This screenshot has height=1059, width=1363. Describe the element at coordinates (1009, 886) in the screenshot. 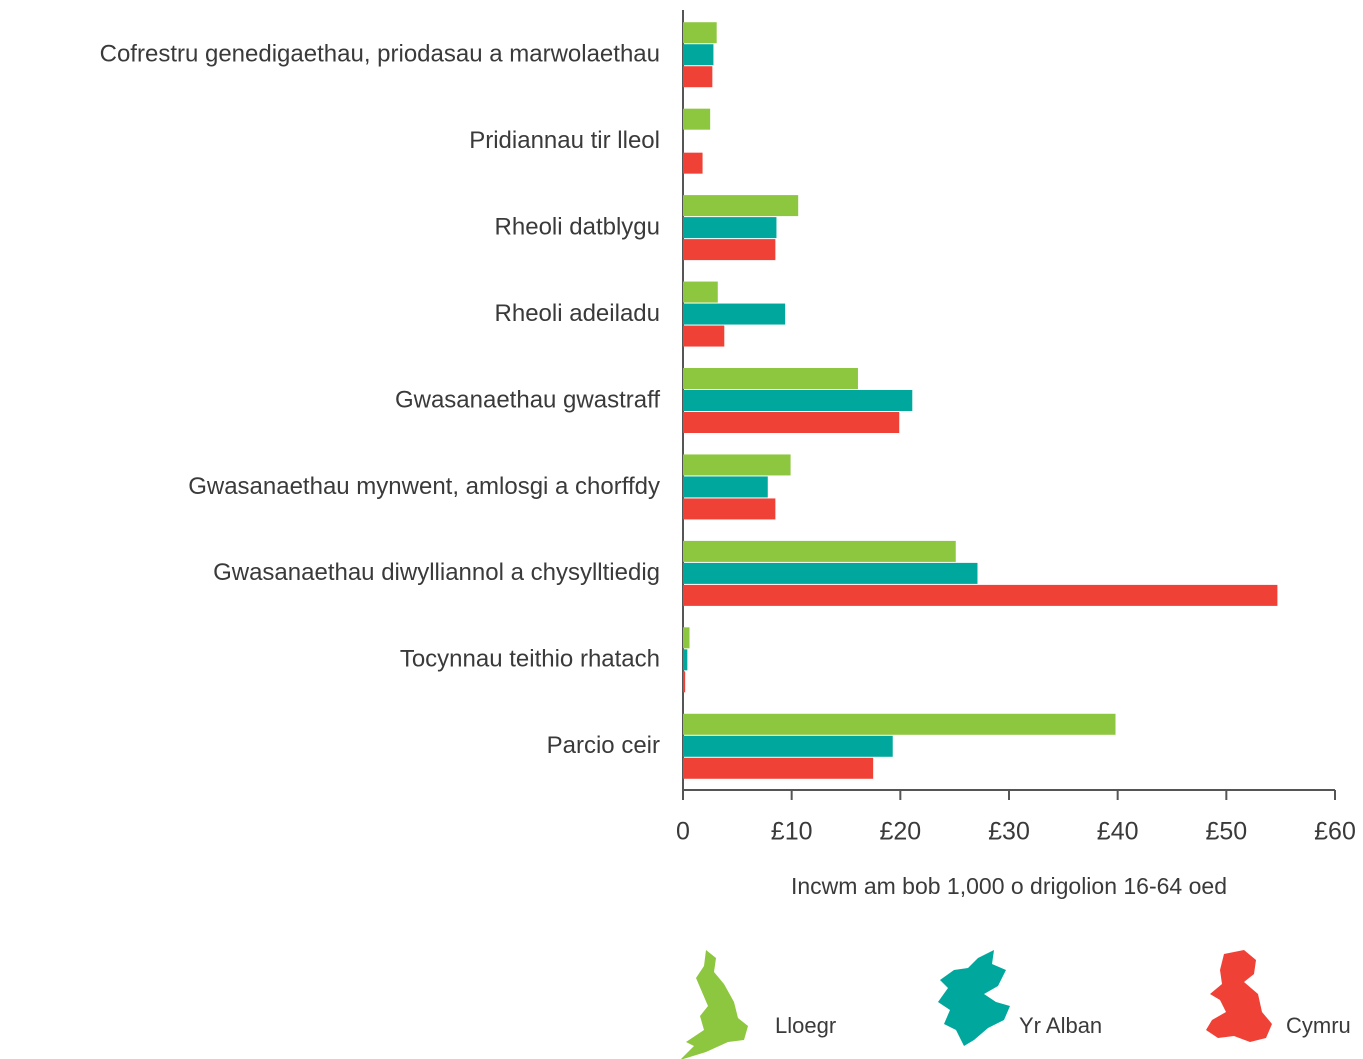

I see `x-axis-label: Incwm am bob 1,000 o drigolion 16-64 oed` at that location.